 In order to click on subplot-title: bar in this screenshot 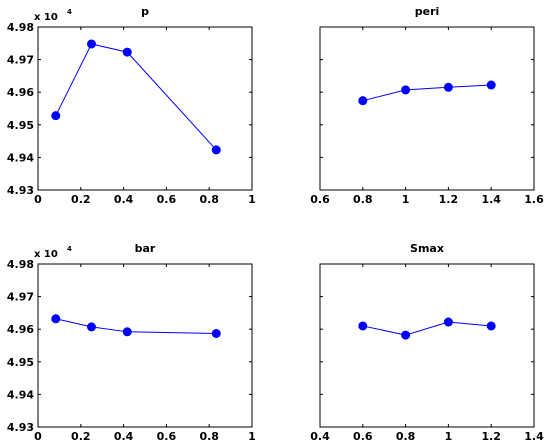, I will do `click(145, 248)`.